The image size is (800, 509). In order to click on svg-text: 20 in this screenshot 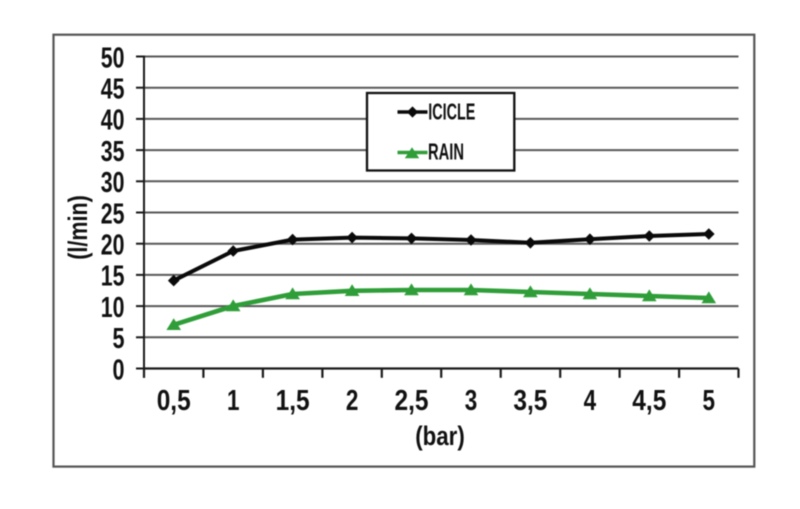, I will do `click(113, 246)`.